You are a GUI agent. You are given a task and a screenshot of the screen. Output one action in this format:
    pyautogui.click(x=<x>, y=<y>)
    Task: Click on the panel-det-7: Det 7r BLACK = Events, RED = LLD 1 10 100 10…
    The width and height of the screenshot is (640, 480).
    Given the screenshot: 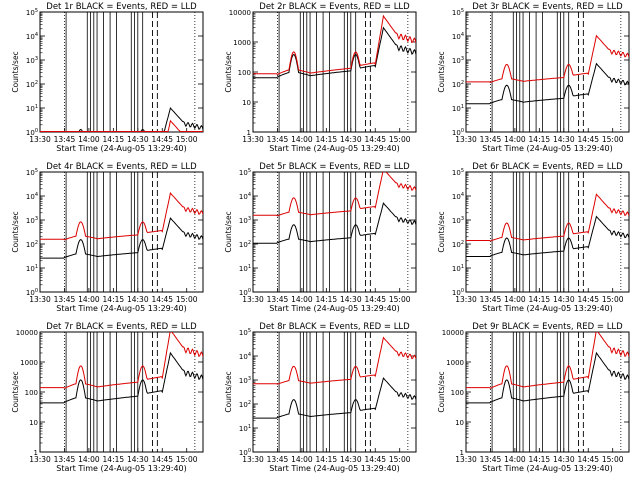 What is the action you would take?
    pyautogui.click(x=107, y=397)
    